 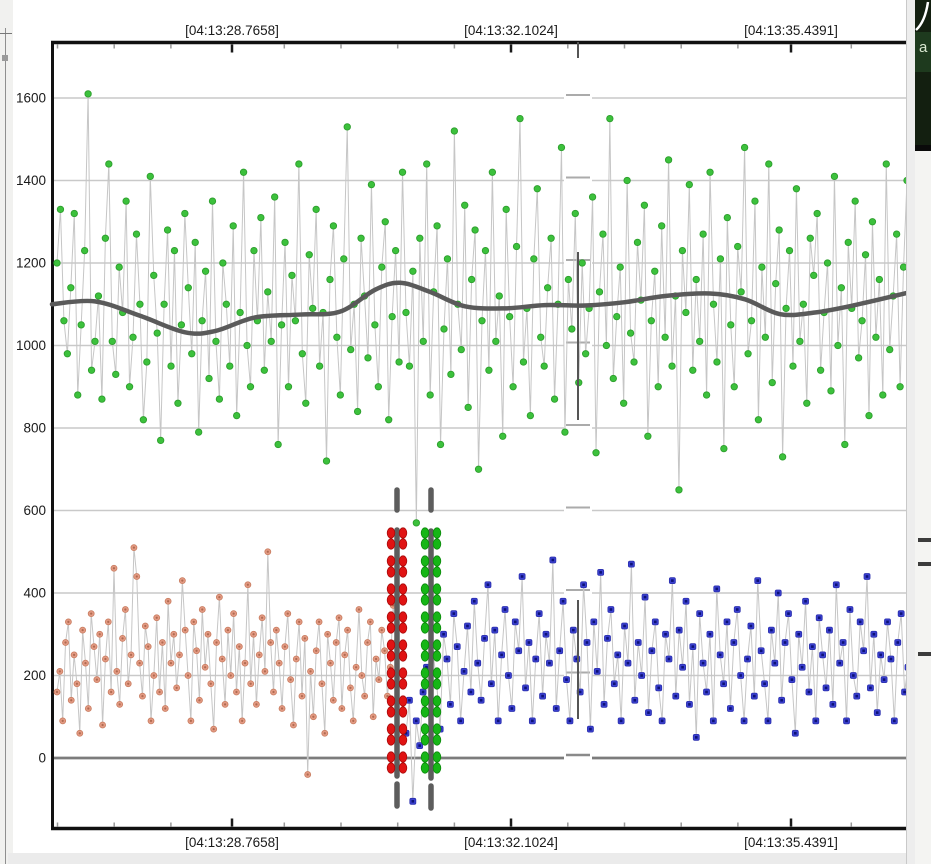 I want to click on right-gutter, so click(x=911, y=432).